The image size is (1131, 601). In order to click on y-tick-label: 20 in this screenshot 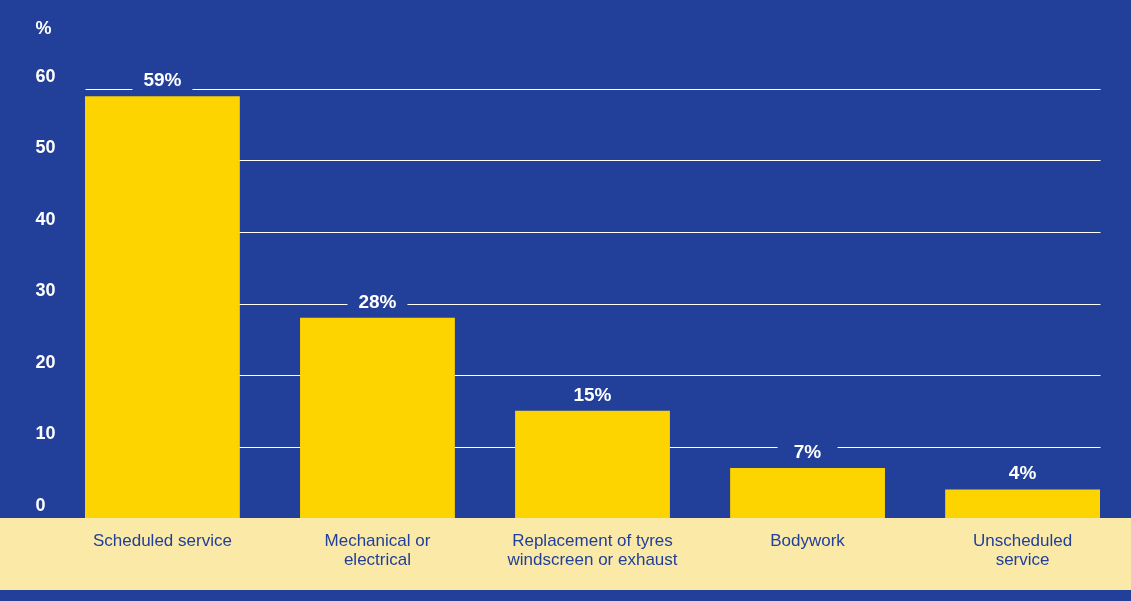, I will do `click(45, 361)`.